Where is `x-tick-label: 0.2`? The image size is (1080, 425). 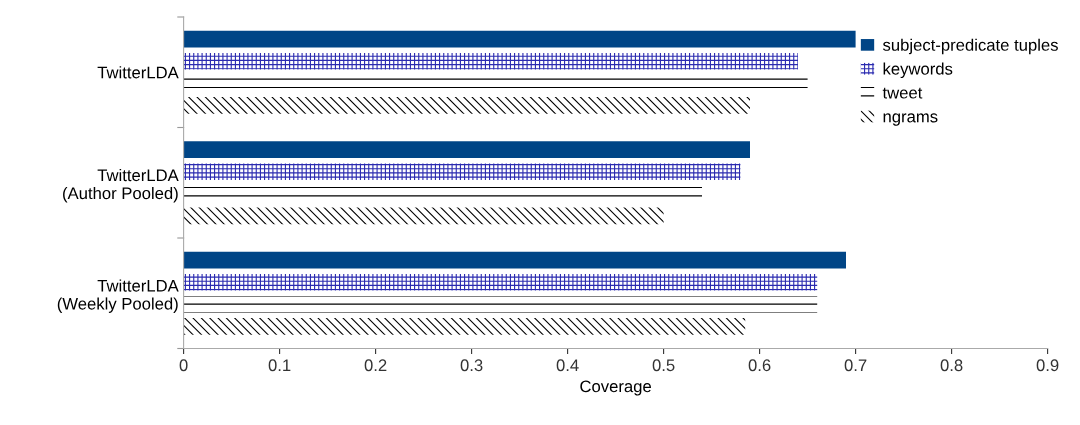 x-tick-label: 0.2 is located at coordinates (375, 365).